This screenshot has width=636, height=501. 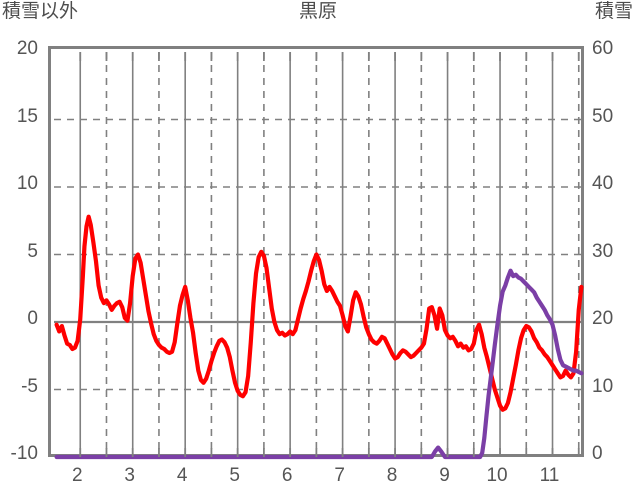 I want to click on left-axis-tick-label: 20, so click(x=27, y=48).